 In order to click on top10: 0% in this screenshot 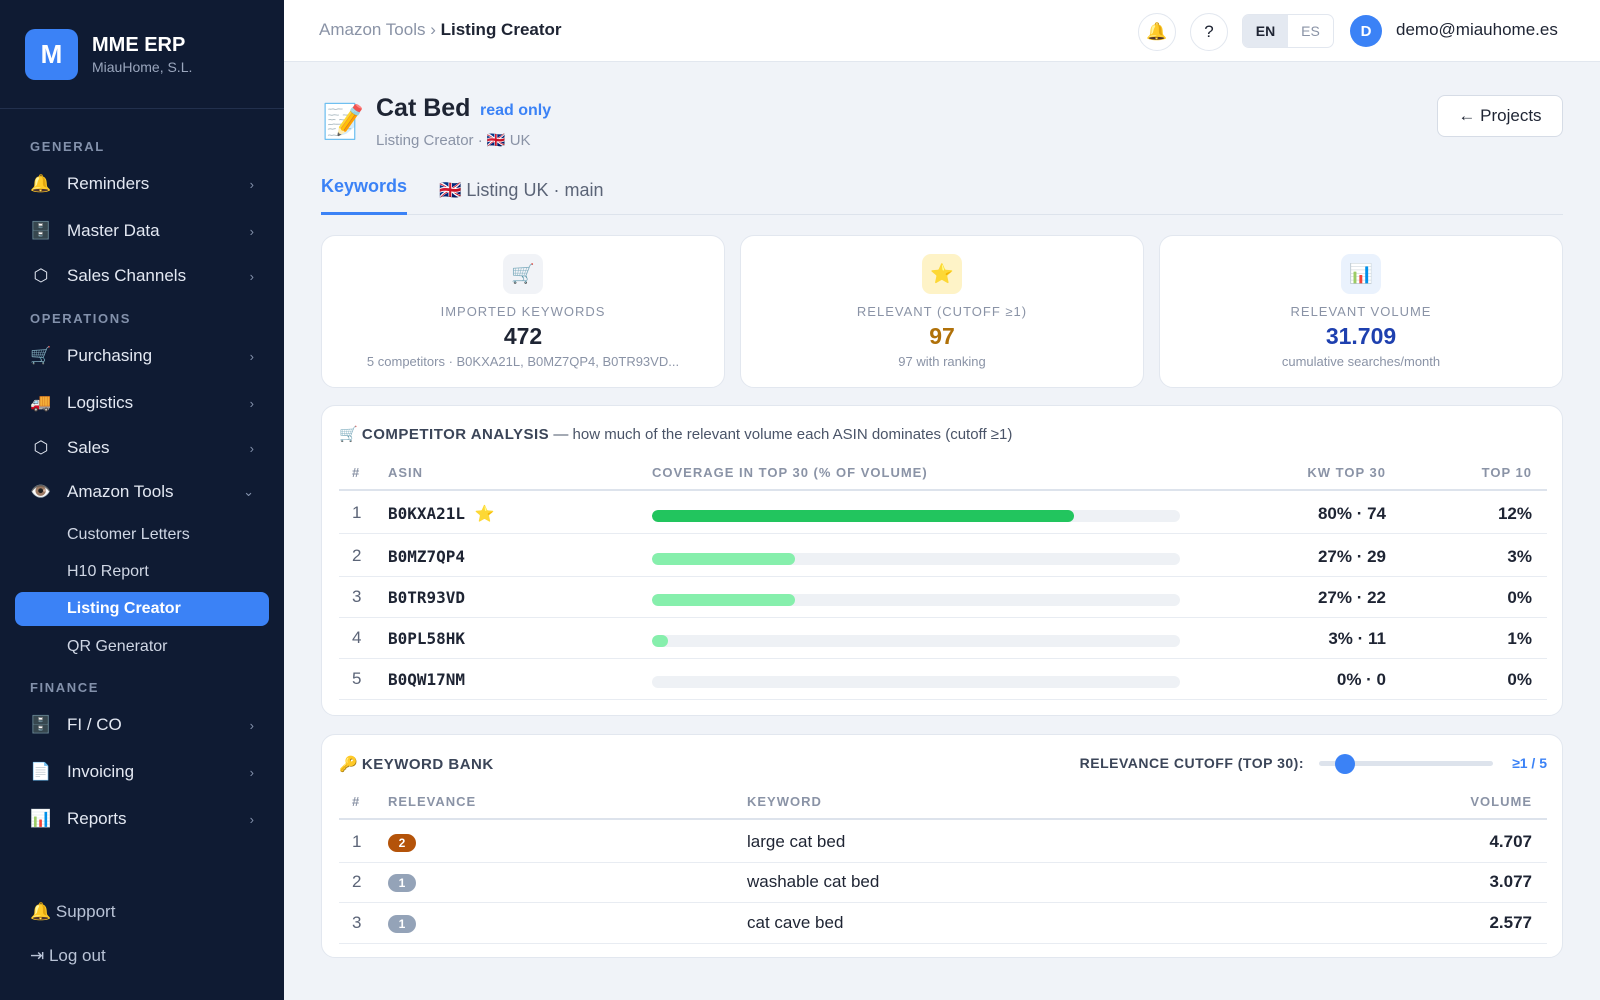, I will do `click(1519, 679)`.